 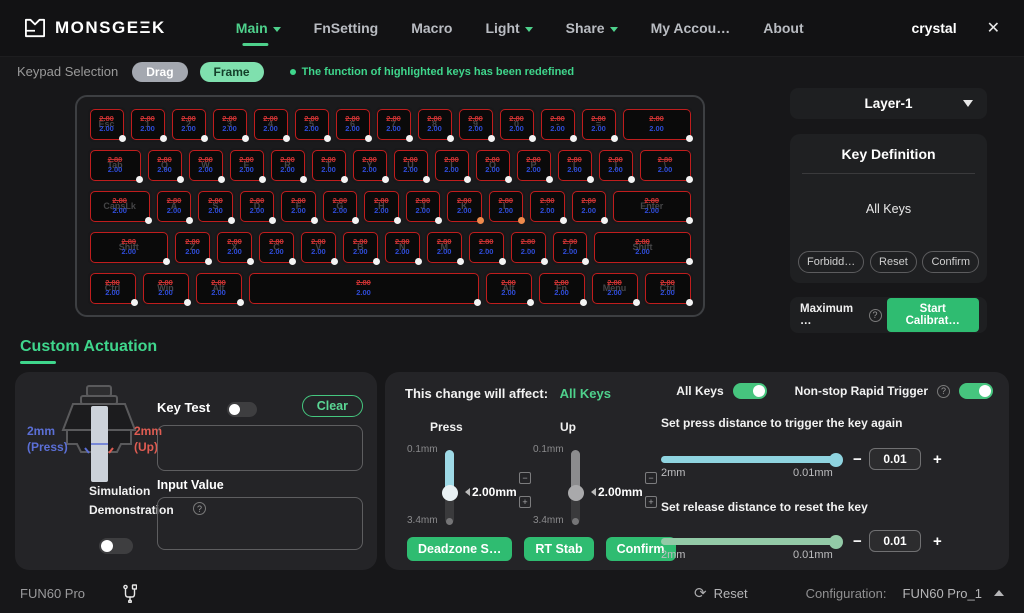 What do you see at coordinates (369, 165) in the screenshot?
I see `key-y: Y 2.80 2.00` at bounding box center [369, 165].